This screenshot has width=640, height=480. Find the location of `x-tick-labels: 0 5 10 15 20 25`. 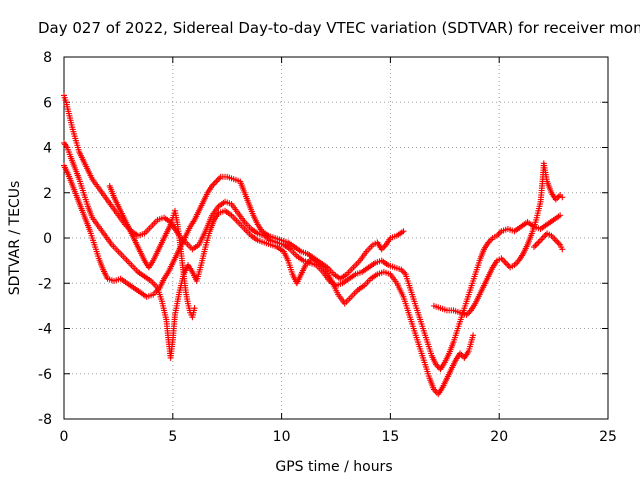

x-tick-labels: 0 5 10 15 20 25 is located at coordinates (338, 437).